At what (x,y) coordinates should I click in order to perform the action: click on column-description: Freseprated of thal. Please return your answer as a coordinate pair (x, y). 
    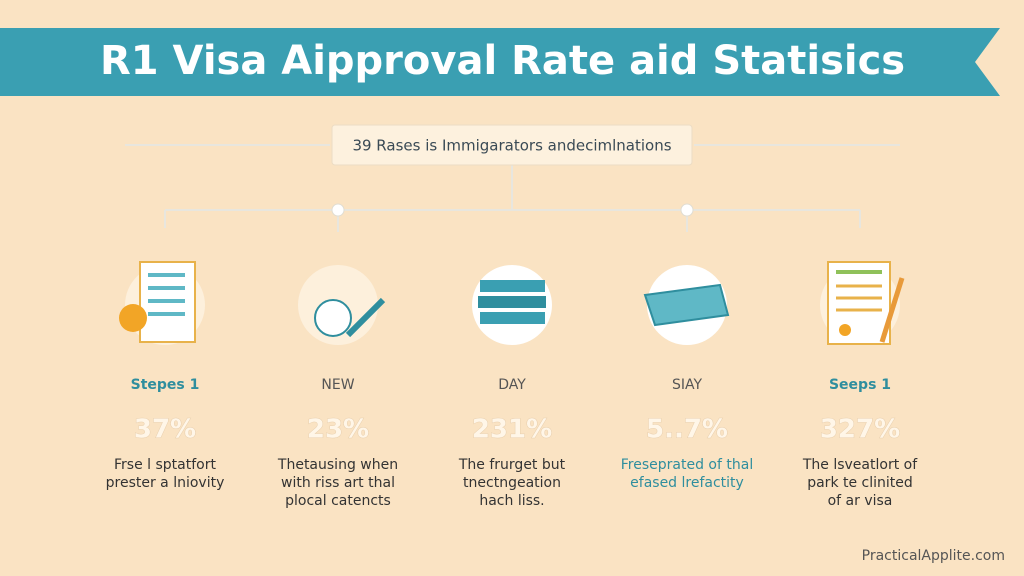
    Looking at the image, I should click on (687, 465).